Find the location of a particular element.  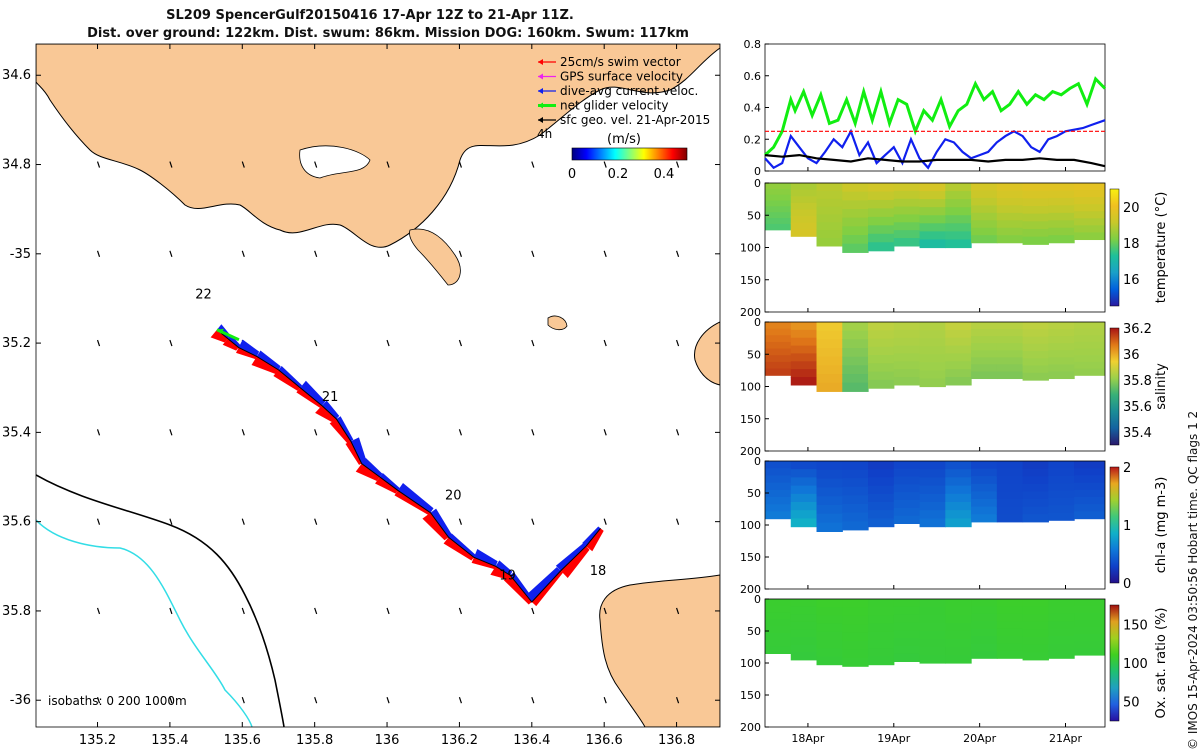

velocity-panel: 00.20.40.60.8velocity magnitude (m/s) is located at coordinates (925, 108).